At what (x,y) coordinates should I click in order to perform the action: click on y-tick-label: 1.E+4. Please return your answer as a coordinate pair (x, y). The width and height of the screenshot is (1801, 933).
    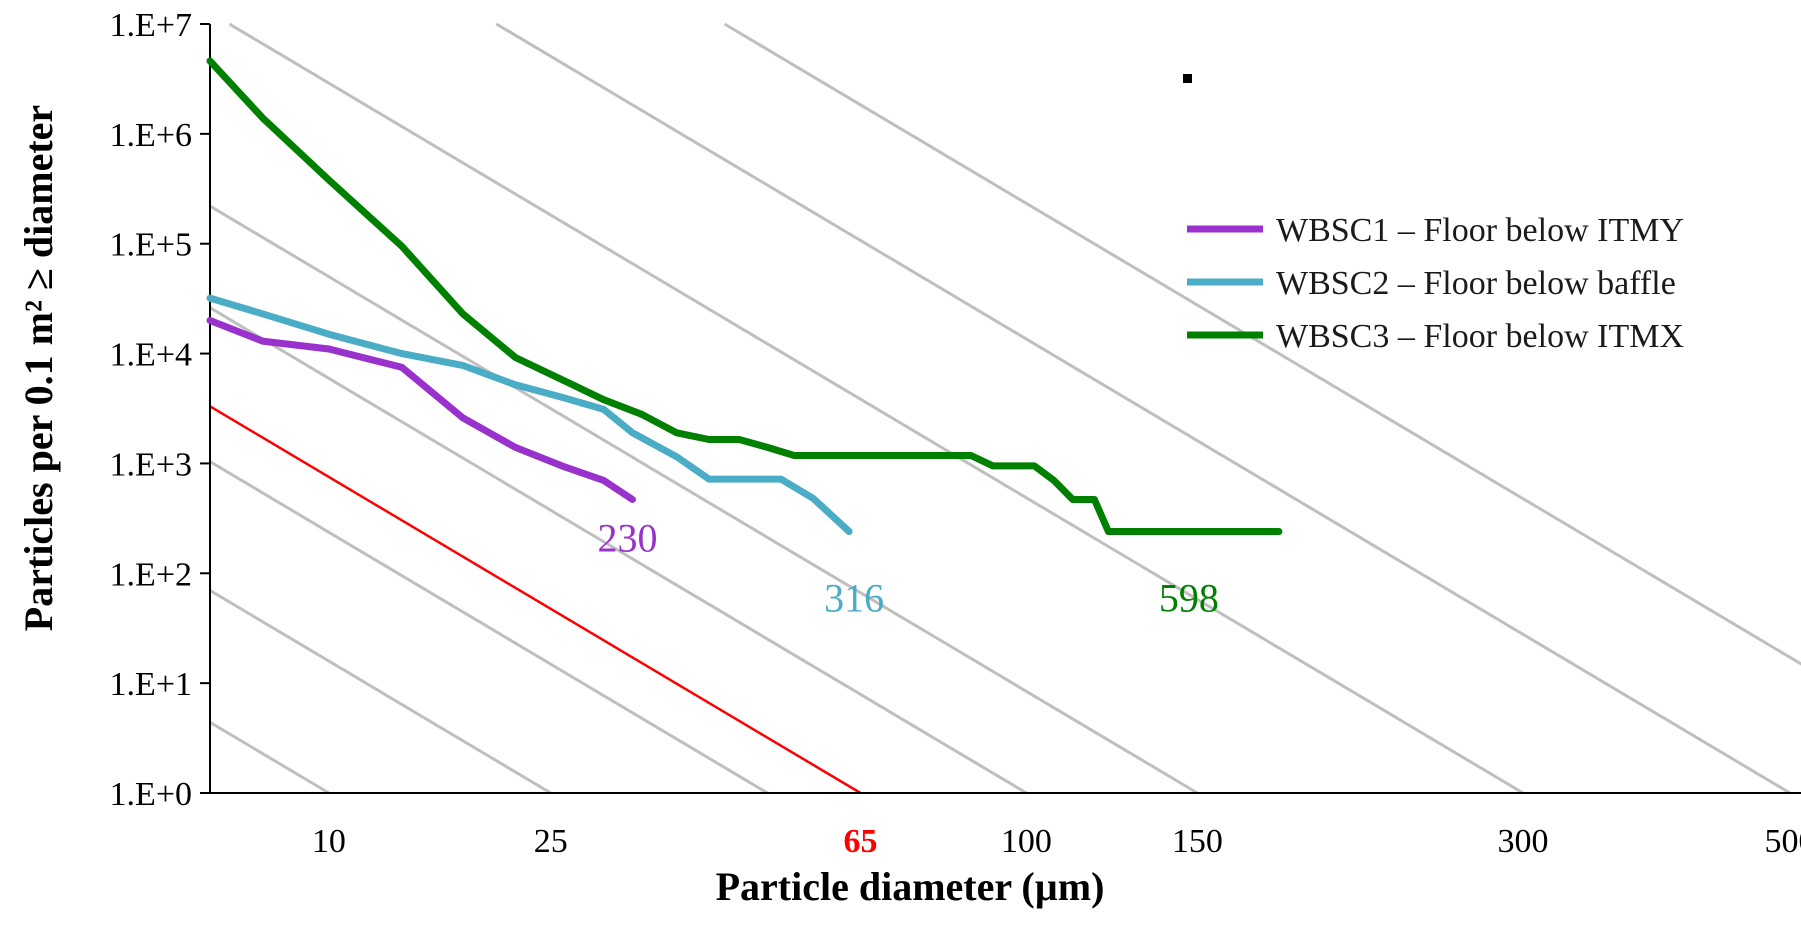
    Looking at the image, I should click on (151, 355).